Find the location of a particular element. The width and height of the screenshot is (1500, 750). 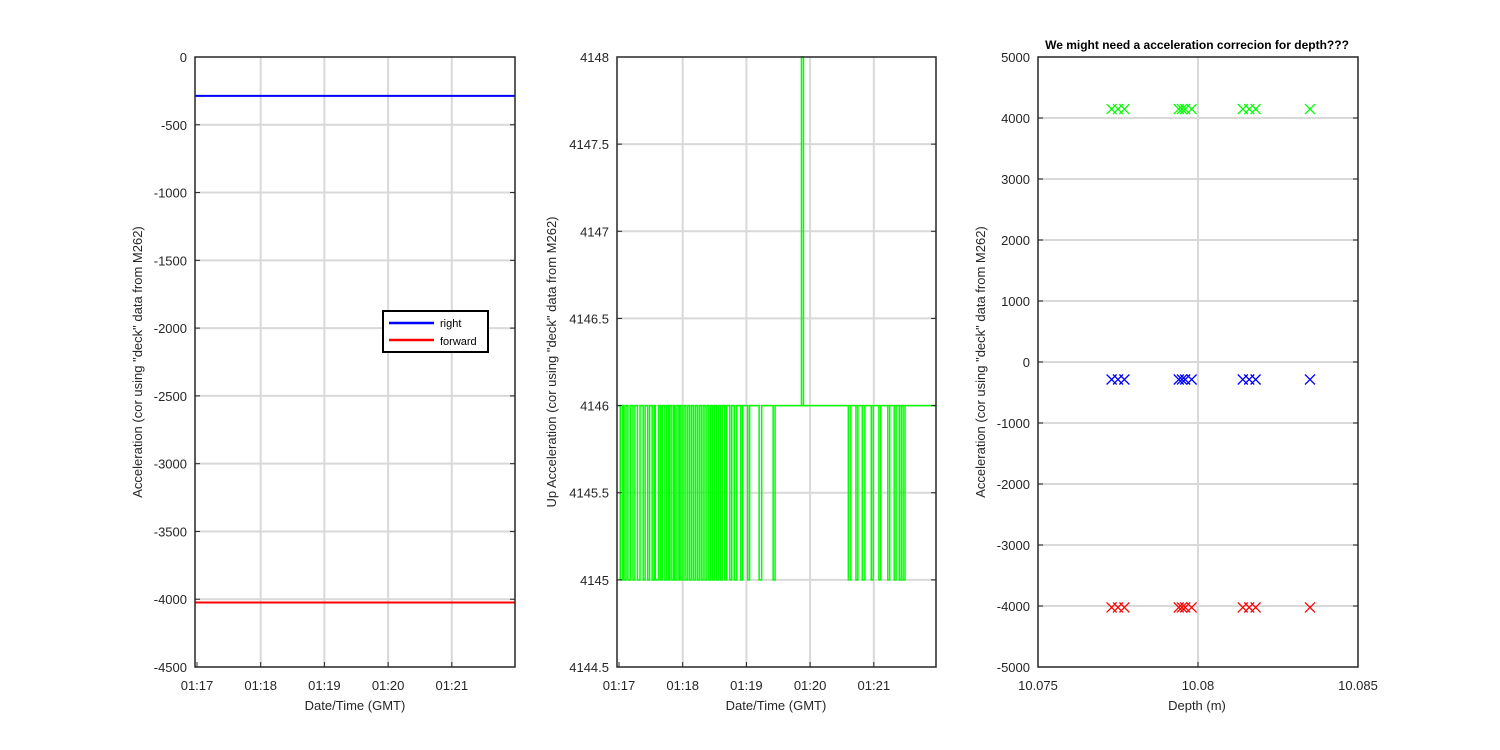

y-tick-label: 5000 is located at coordinates (1015, 57).